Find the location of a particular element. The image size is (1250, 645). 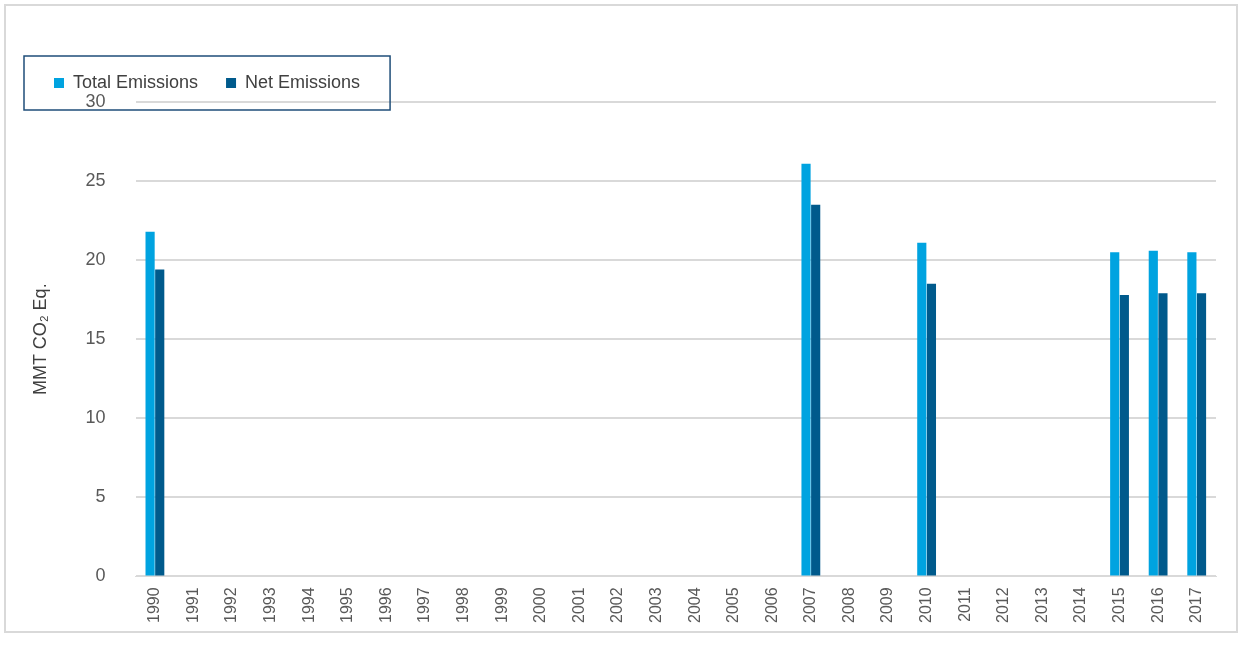

x-tick-label: 2014 is located at coordinates (1080, 605).